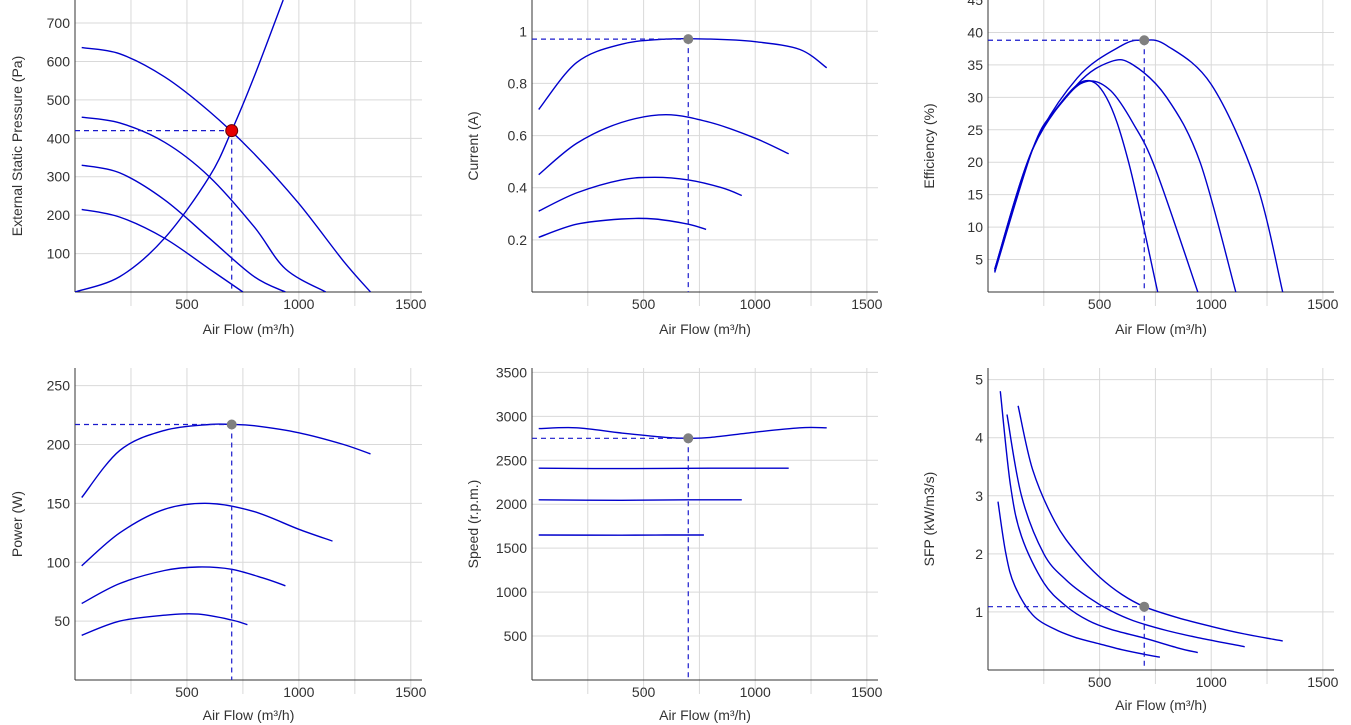 Image resolution: width=1351 pixels, height=725 pixels. Describe the element at coordinates (518, 136) in the screenshot. I see `y-tick-label: 0.6` at that location.